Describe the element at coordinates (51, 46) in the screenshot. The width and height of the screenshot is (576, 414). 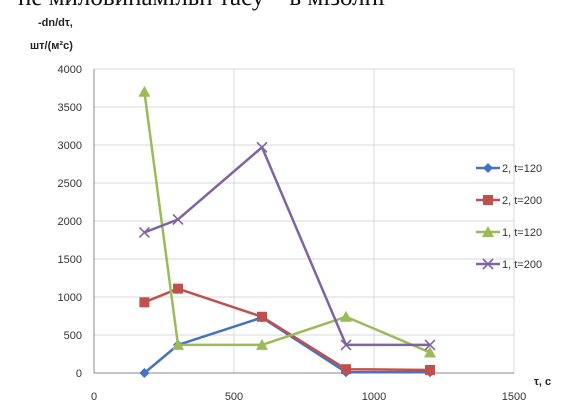
I see `y-axis-title-line2: шт/(м²с)` at that location.